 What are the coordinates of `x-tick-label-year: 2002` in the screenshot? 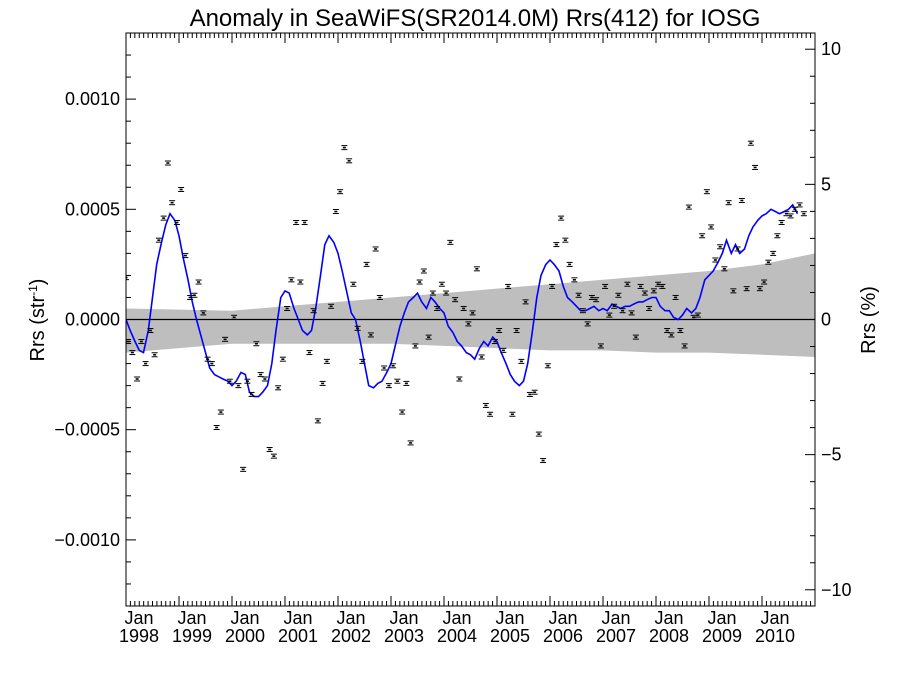 It's located at (351, 636).